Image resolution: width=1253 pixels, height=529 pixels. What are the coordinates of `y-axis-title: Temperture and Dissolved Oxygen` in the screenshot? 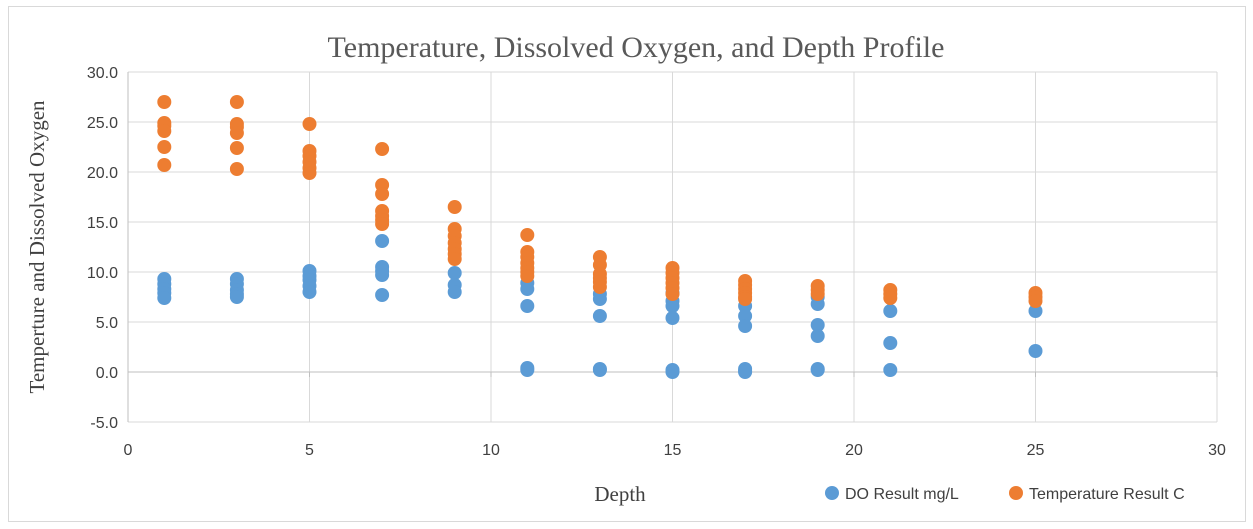 It's located at (37, 247).